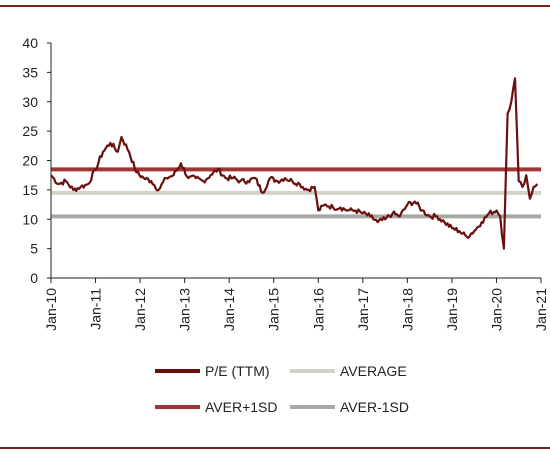  What do you see at coordinates (140, 309) in the screenshot?
I see `x-tick-label: Jan-12` at bounding box center [140, 309].